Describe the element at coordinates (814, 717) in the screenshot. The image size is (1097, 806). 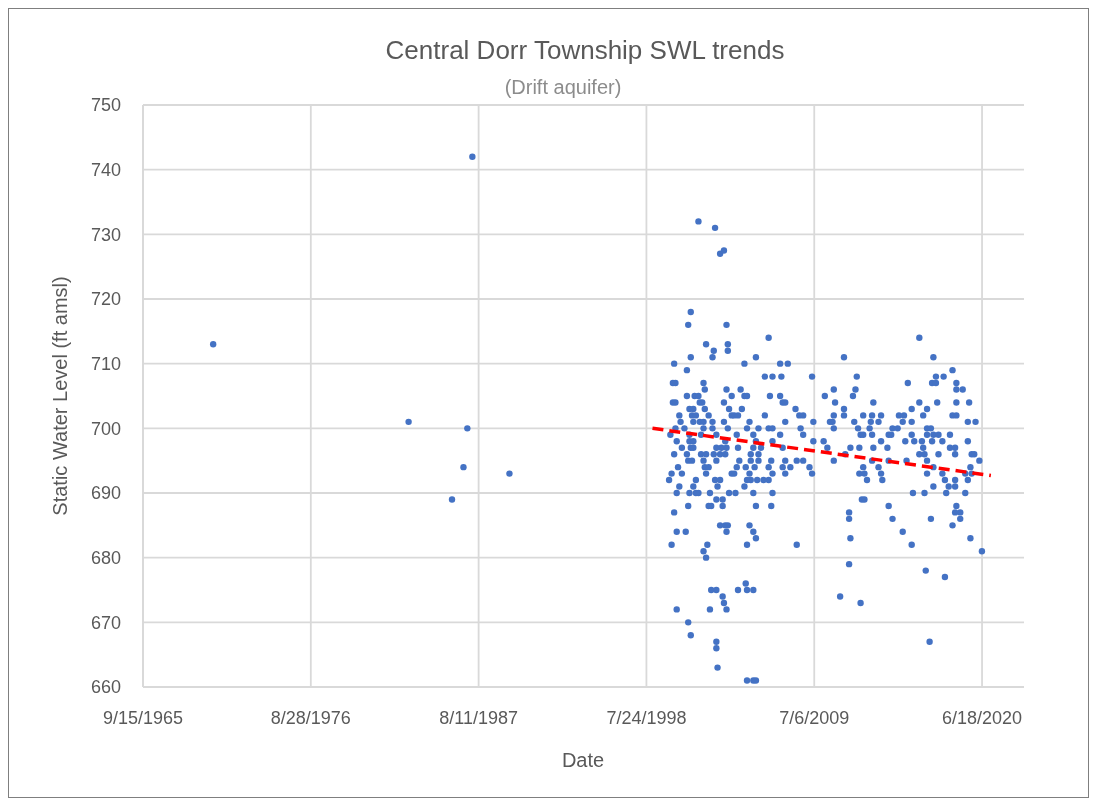
I see `x-tick-label: 7/6/2009` at that location.